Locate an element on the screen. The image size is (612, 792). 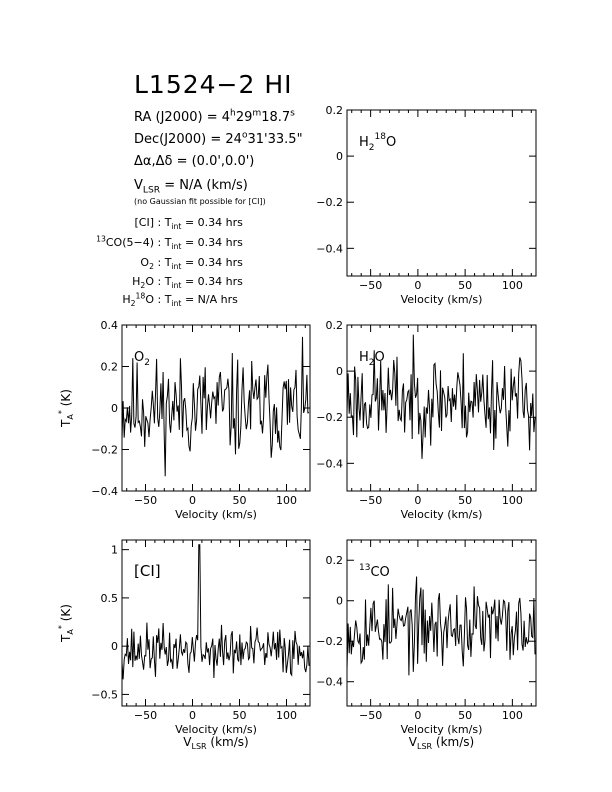
chart-panel-h2o: −50 0 50 100 0.2 0 −0.2 −0.4 Velocity (km/s) H2O is located at coordinates (426, 420).